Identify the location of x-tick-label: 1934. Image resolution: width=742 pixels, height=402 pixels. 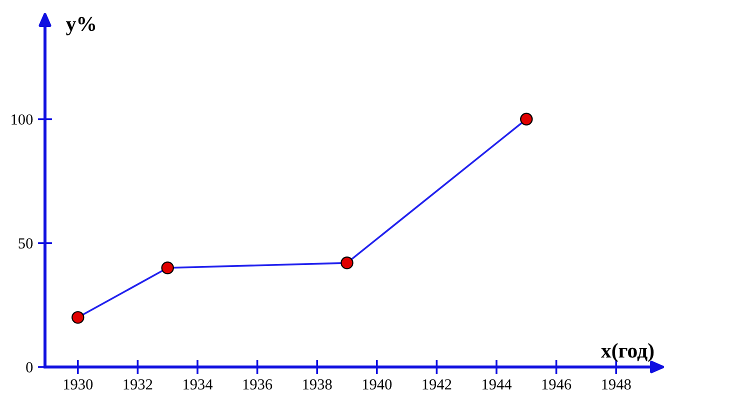
(198, 384).